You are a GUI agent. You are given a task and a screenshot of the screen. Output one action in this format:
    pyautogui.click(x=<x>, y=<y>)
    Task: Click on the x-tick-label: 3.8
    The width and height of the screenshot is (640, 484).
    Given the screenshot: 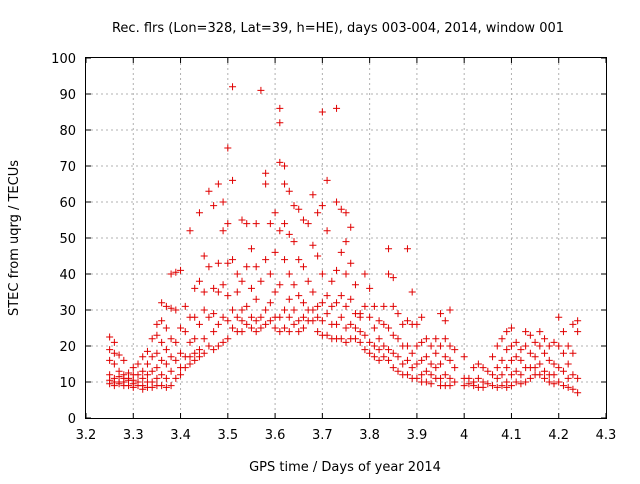 What is the action you would take?
    pyautogui.click(x=369, y=435)
    